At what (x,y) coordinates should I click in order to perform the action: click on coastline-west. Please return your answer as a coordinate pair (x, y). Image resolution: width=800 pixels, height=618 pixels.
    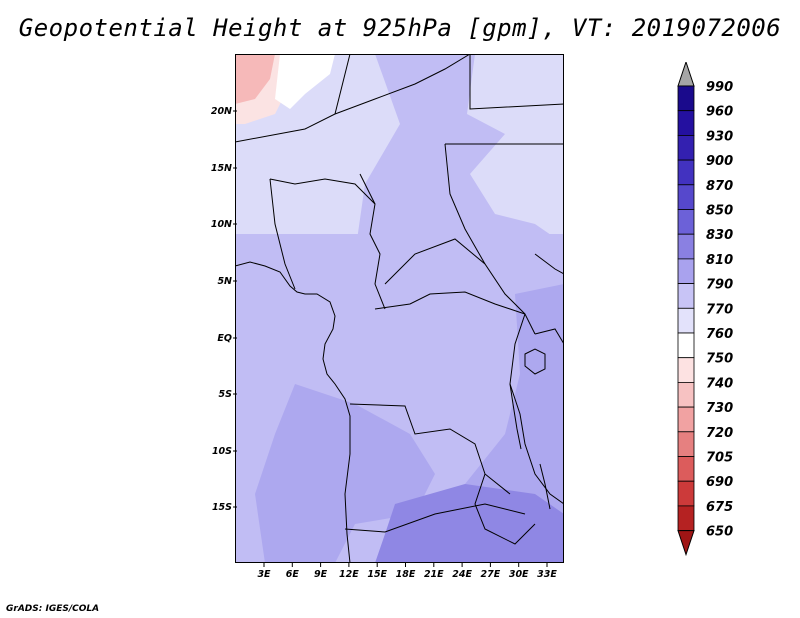
    Looking at the image, I should click on (293, 412).